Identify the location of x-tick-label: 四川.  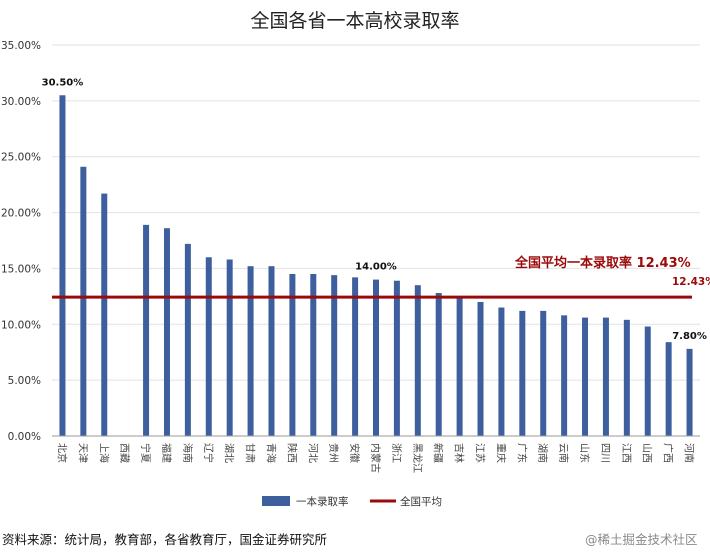
(604, 453).